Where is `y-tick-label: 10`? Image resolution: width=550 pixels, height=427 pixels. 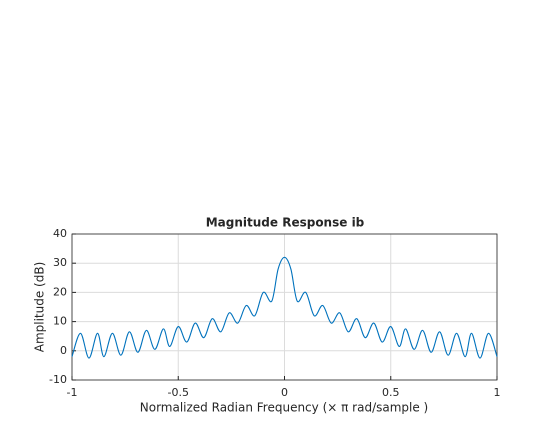 y-tick-label: 10 is located at coordinates (60, 321).